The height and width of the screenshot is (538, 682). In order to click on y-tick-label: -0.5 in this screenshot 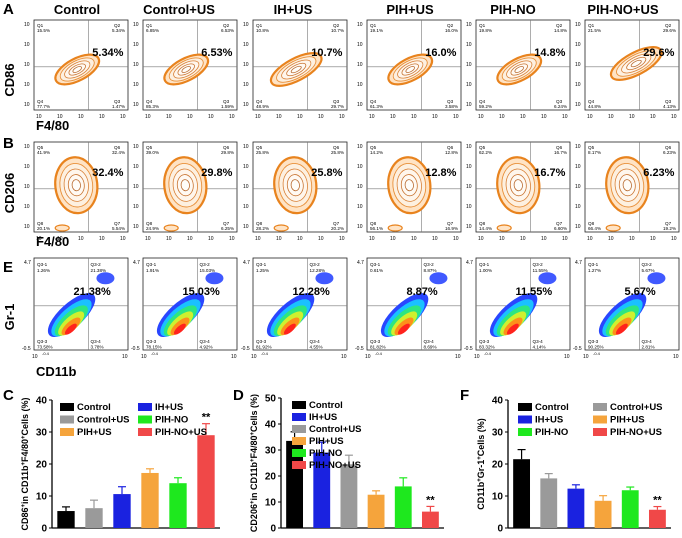, I will do `click(359, 349)`.